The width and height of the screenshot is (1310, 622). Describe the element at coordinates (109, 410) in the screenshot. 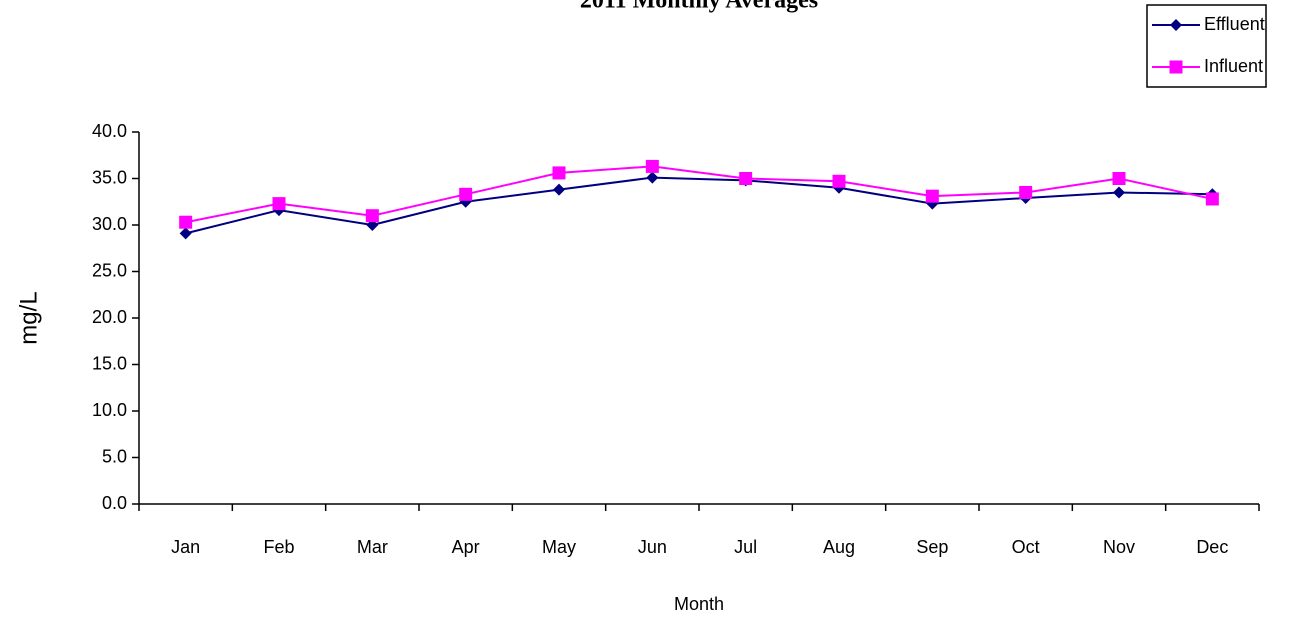

I see `y-tick-label: 10.0` at that location.